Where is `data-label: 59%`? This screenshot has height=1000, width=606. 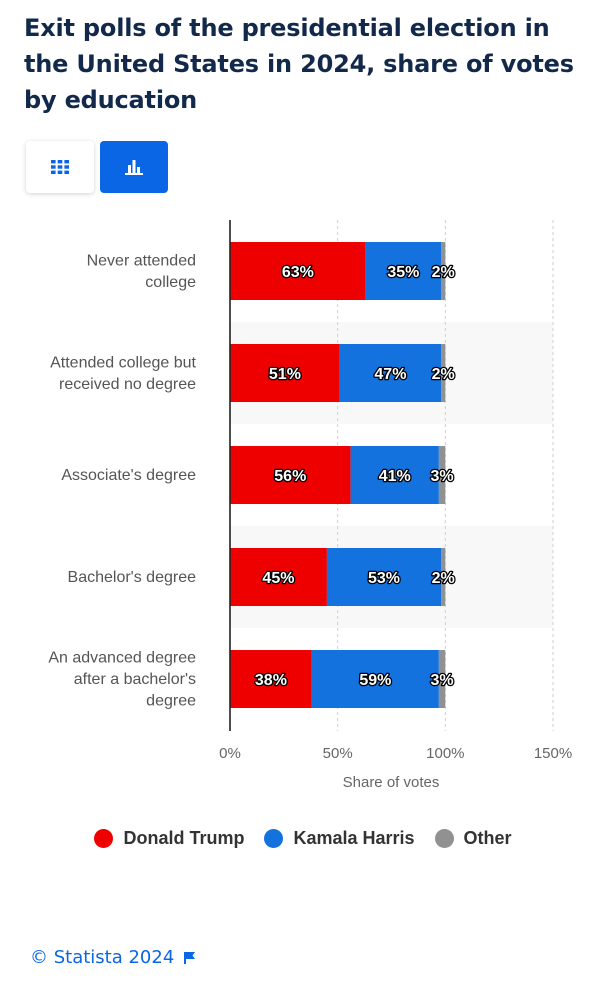
data-label: 59% is located at coordinates (375, 680).